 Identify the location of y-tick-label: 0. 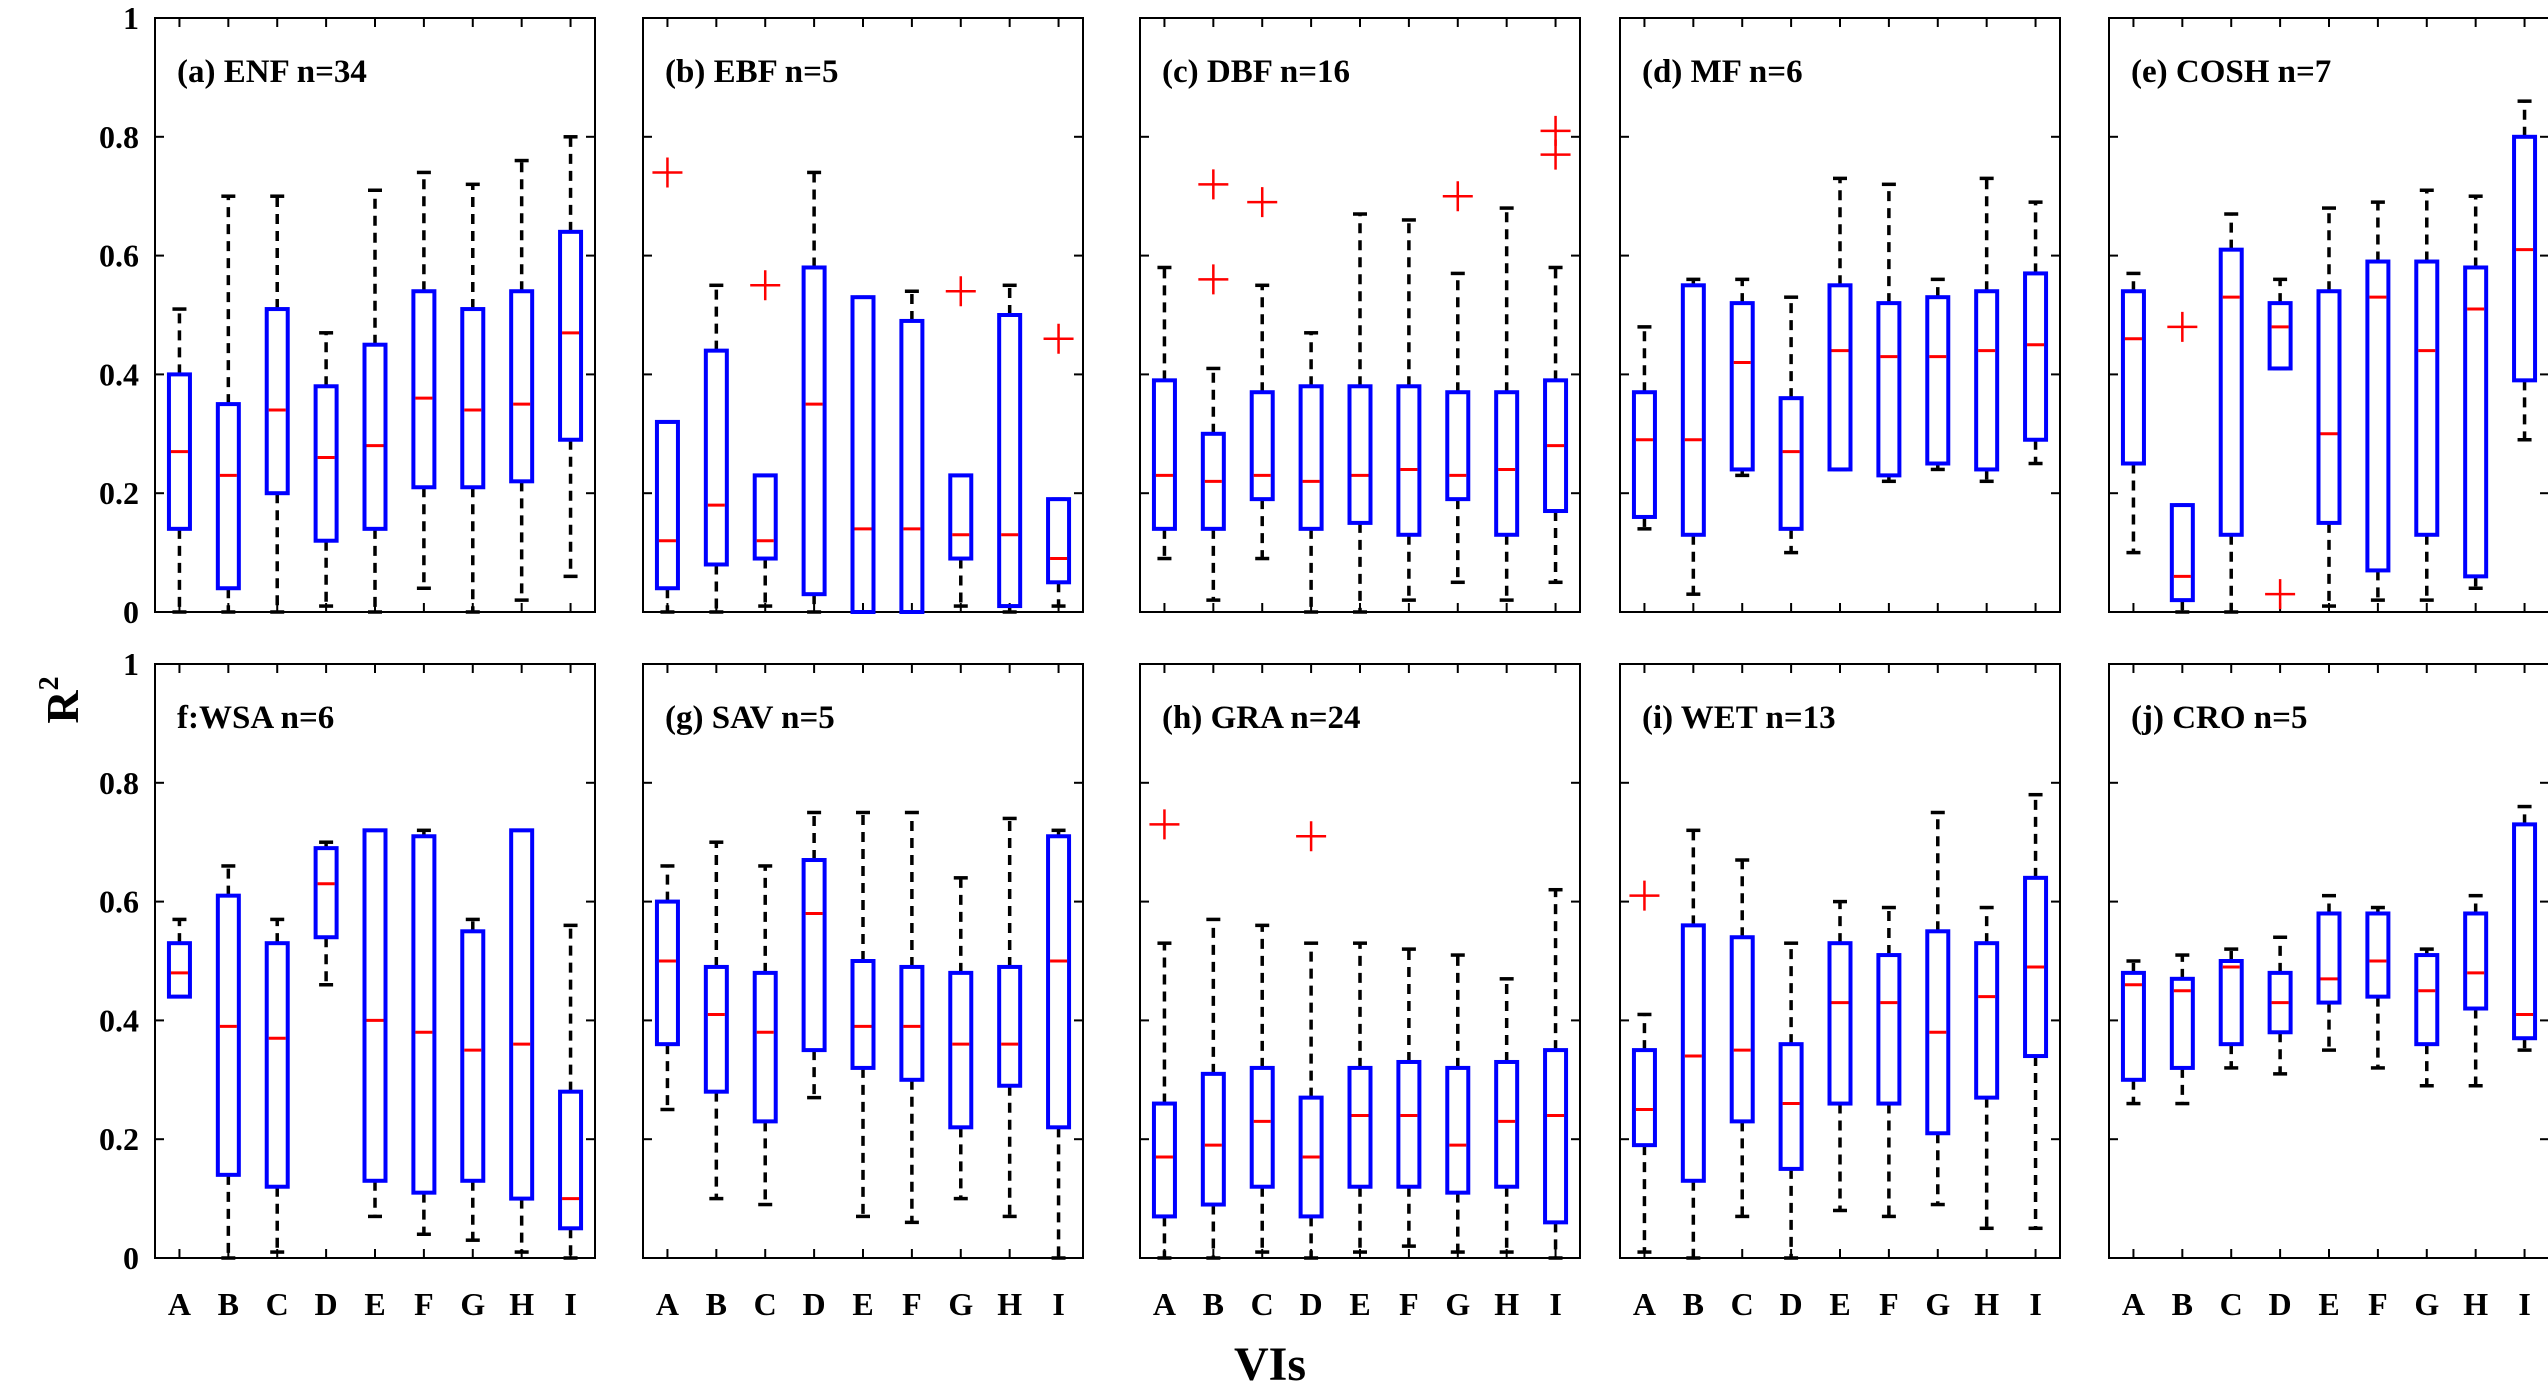
(131, 612).